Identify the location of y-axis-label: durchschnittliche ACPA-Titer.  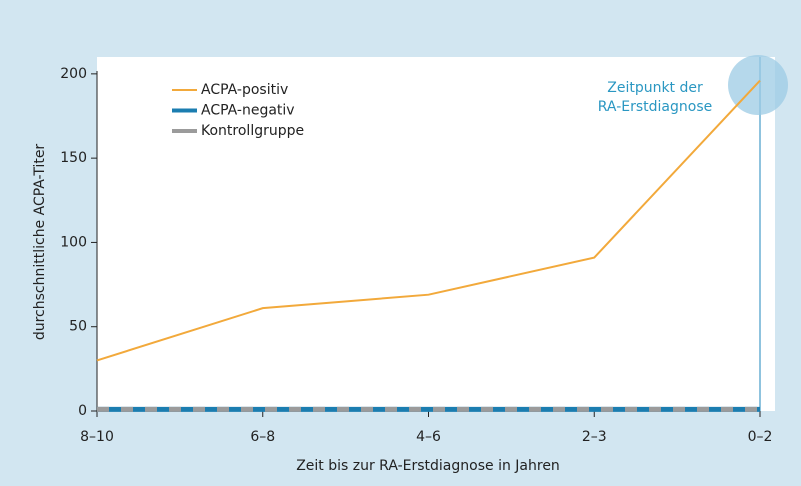
(40, 242).